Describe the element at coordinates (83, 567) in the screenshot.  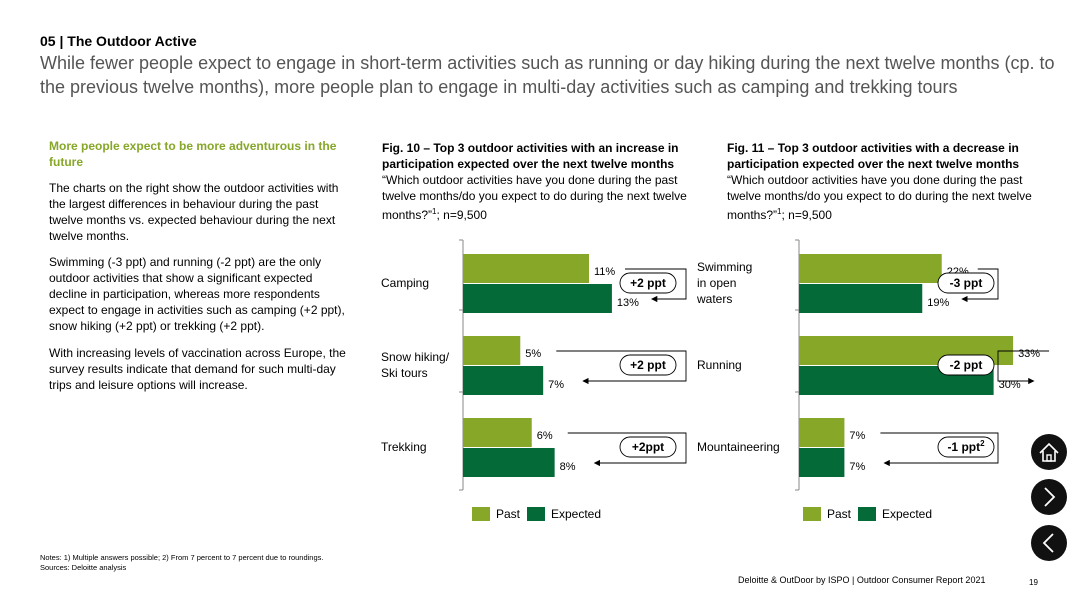
I see `sources-line: Sources: Deloitte analysis` at that location.